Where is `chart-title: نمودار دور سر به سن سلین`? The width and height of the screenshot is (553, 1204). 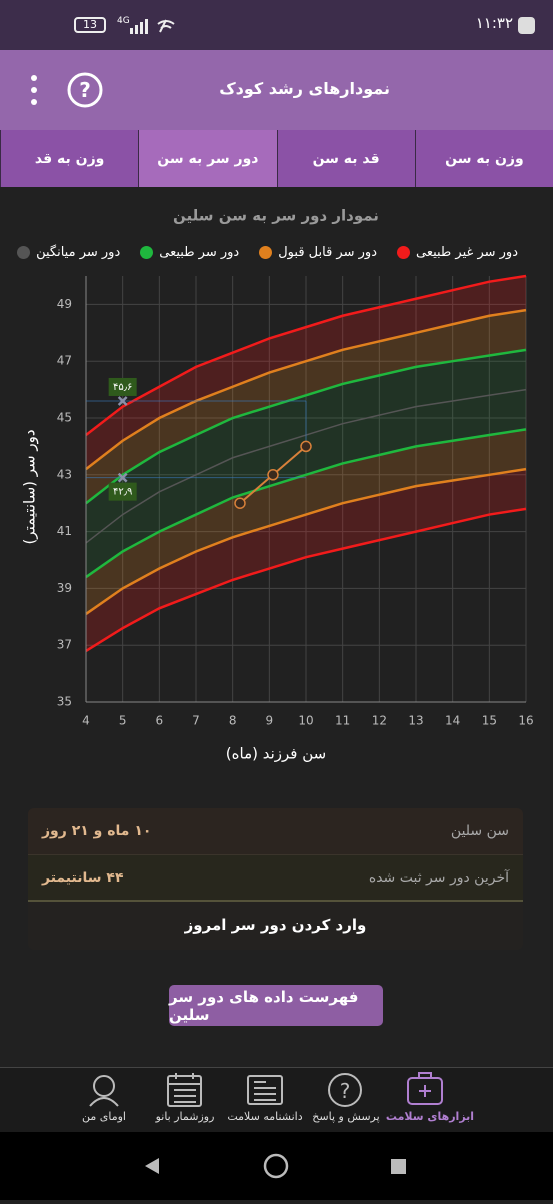 chart-title: نمودار دور سر به سن سلین is located at coordinates (276, 216).